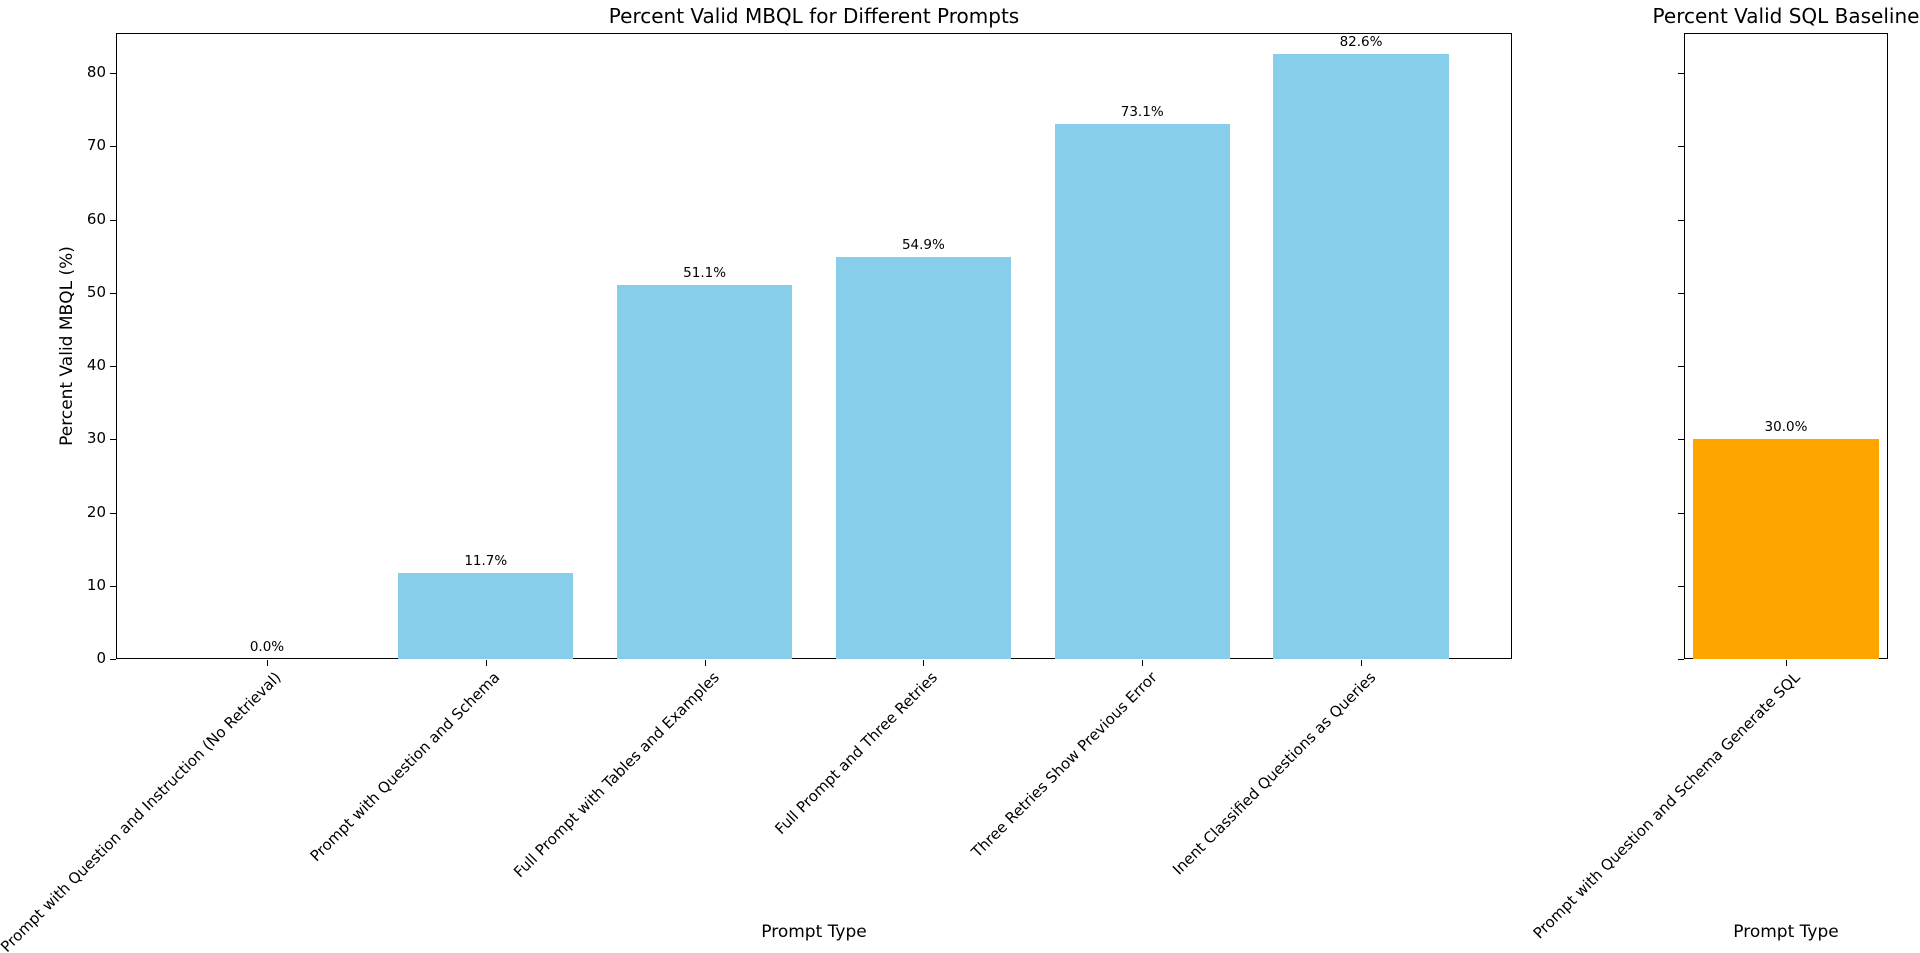  I want to click on bar-value-label: 73.1%, so click(1142, 111).